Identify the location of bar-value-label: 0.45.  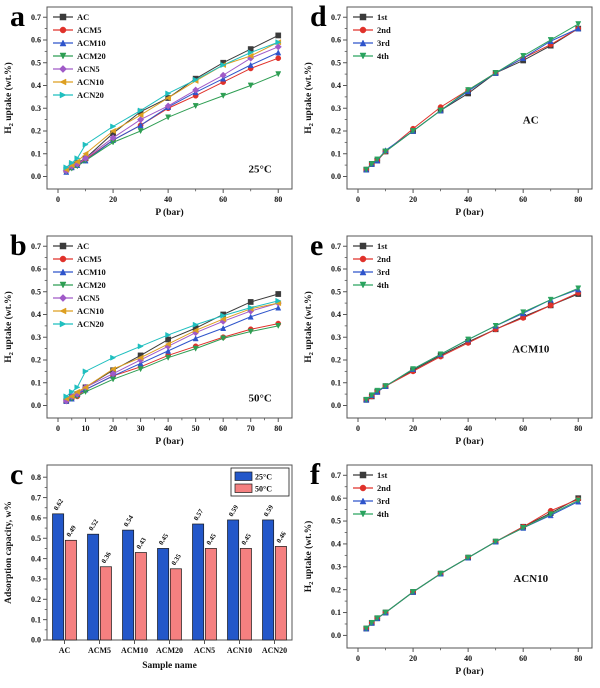
(212, 539).